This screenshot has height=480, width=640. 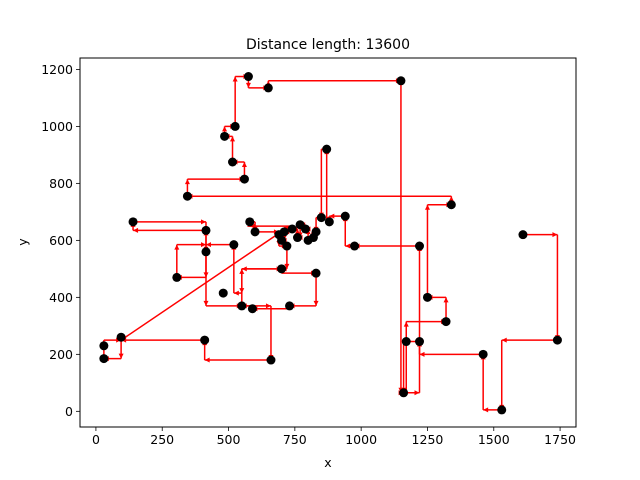 I want to click on y-tick-label: 800, so click(x=61, y=183).